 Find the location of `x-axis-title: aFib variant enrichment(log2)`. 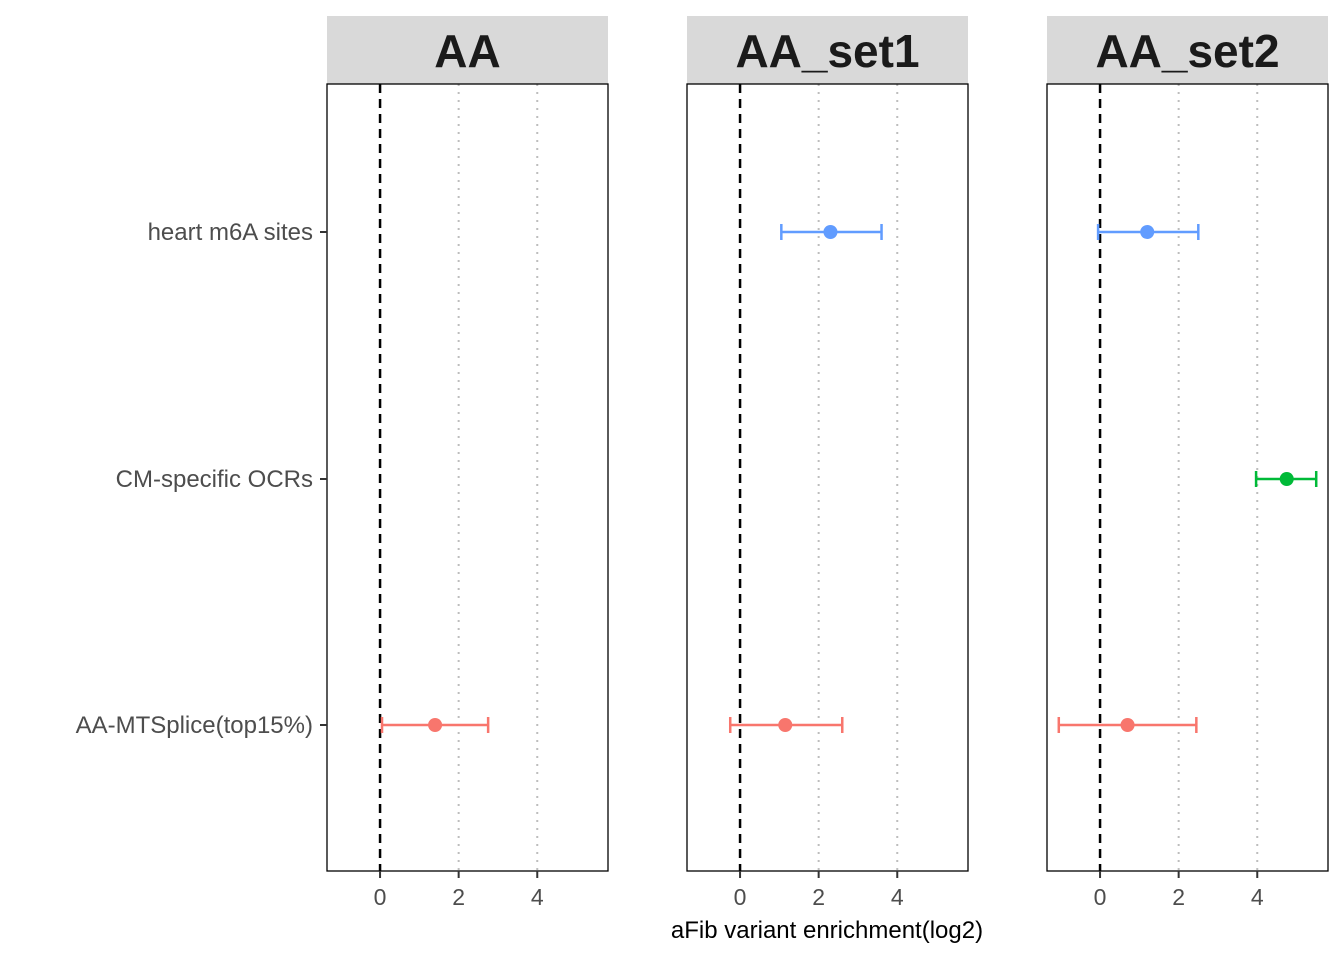

x-axis-title: aFib variant enrichment(log2) is located at coordinates (827, 930).